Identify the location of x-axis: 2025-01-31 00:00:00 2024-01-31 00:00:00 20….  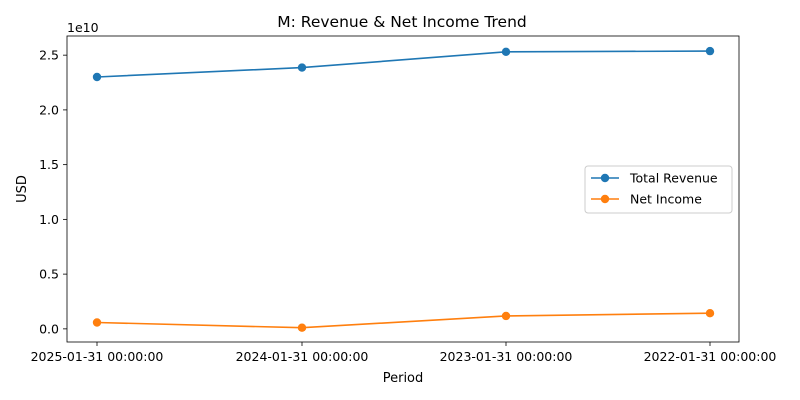
(404, 353).